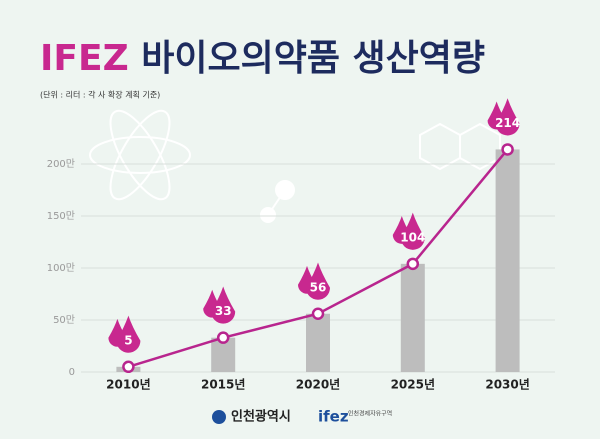  Describe the element at coordinates (223, 385) in the screenshot. I see `x-tick-label: 2015년` at that location.